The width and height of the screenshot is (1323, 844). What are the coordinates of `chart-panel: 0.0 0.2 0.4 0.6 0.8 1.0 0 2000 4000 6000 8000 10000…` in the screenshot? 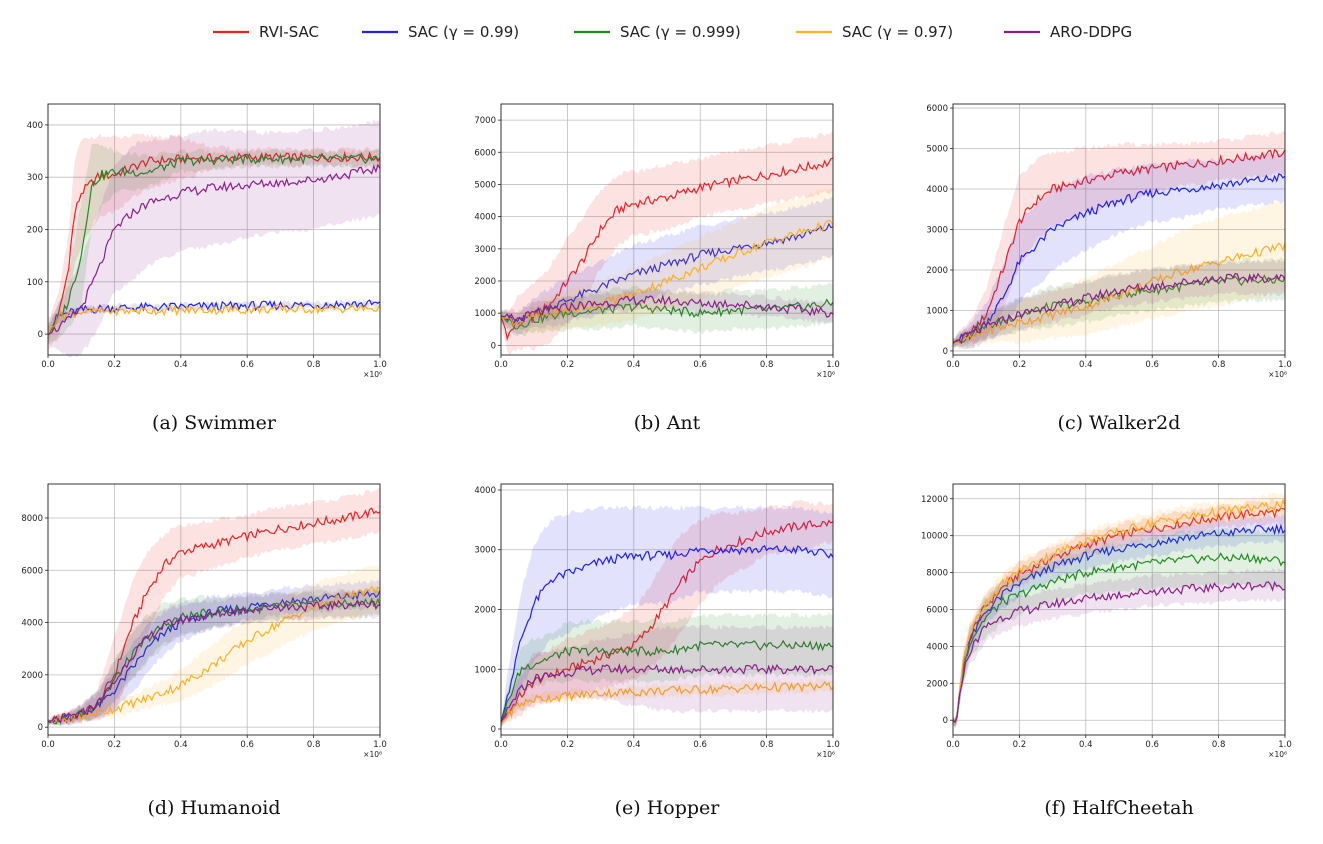 It's located at (1118, 622).